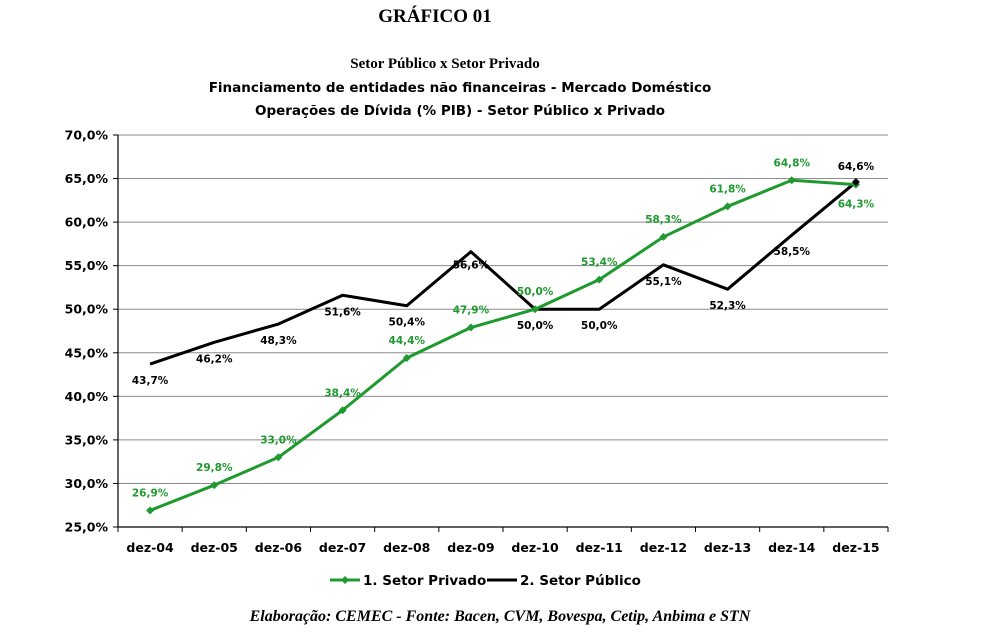 The image size is (985, 643). What do you see at coordinates (214, 468) in the screenshot?
I see `data-label: 29,8%` at bounding box center [214, 468].